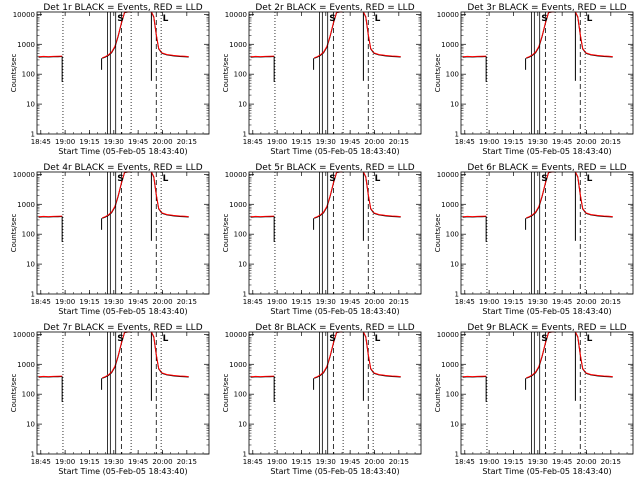 Image resolution: width=640 pixels, height=480 pixels. Describe the element at coordinates (122, 328) in the screenshot. I see `panel-title: Det 7r BLACK = Events, RED = LLD` at that location.